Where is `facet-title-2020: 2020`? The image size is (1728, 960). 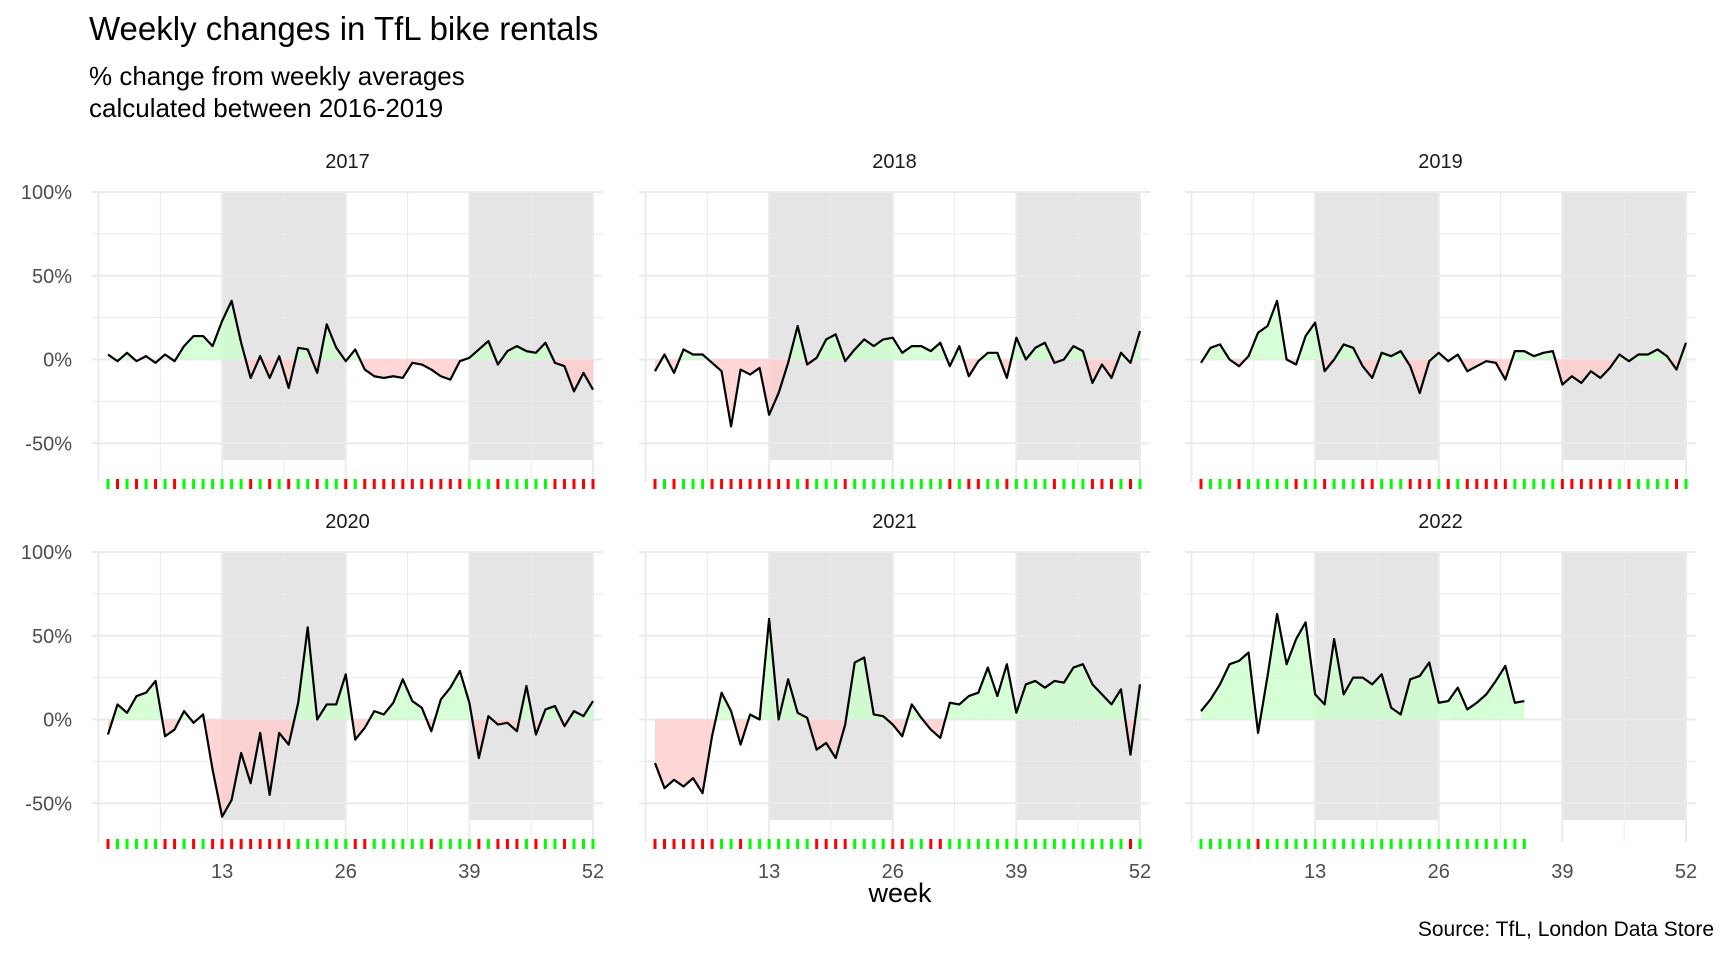 facet-title-2020: 2020 is located at coordinates (347, 522).